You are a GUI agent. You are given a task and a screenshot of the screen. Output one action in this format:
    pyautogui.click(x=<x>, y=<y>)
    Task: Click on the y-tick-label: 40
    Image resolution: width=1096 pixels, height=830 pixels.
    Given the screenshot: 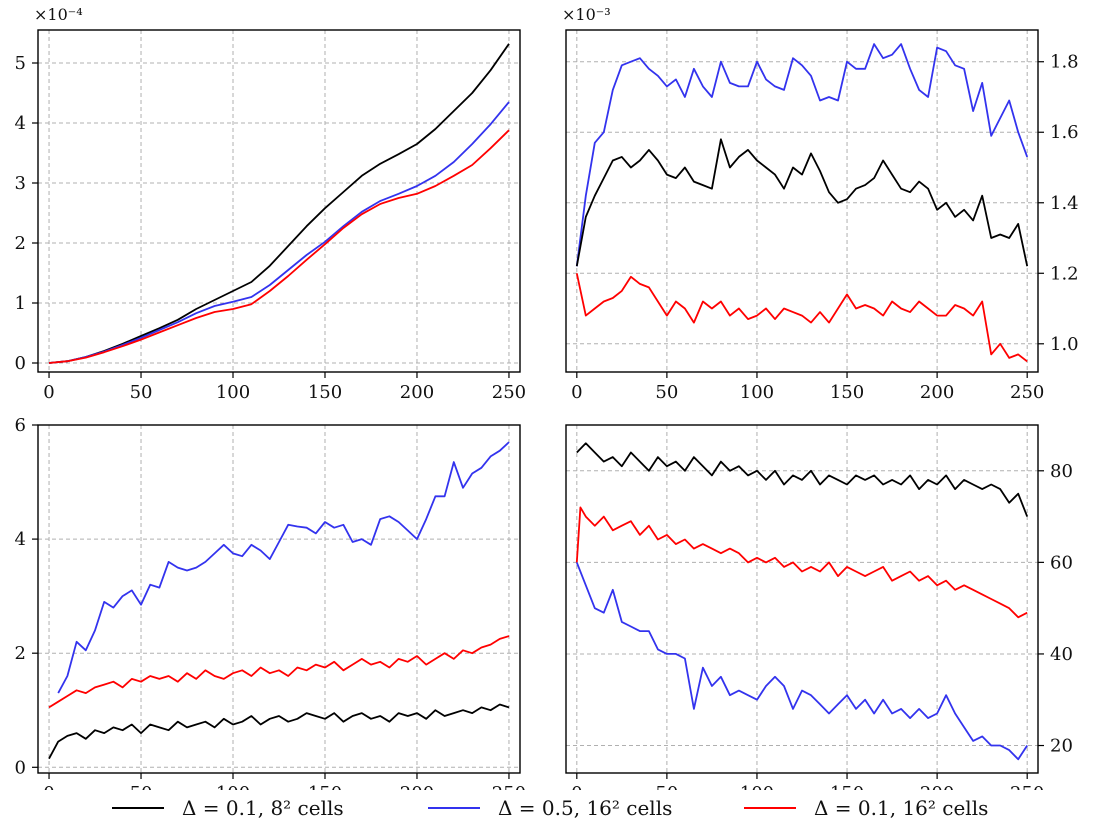 What is the action you would take?
    pyautogui.click(x=1061, y=654)
    